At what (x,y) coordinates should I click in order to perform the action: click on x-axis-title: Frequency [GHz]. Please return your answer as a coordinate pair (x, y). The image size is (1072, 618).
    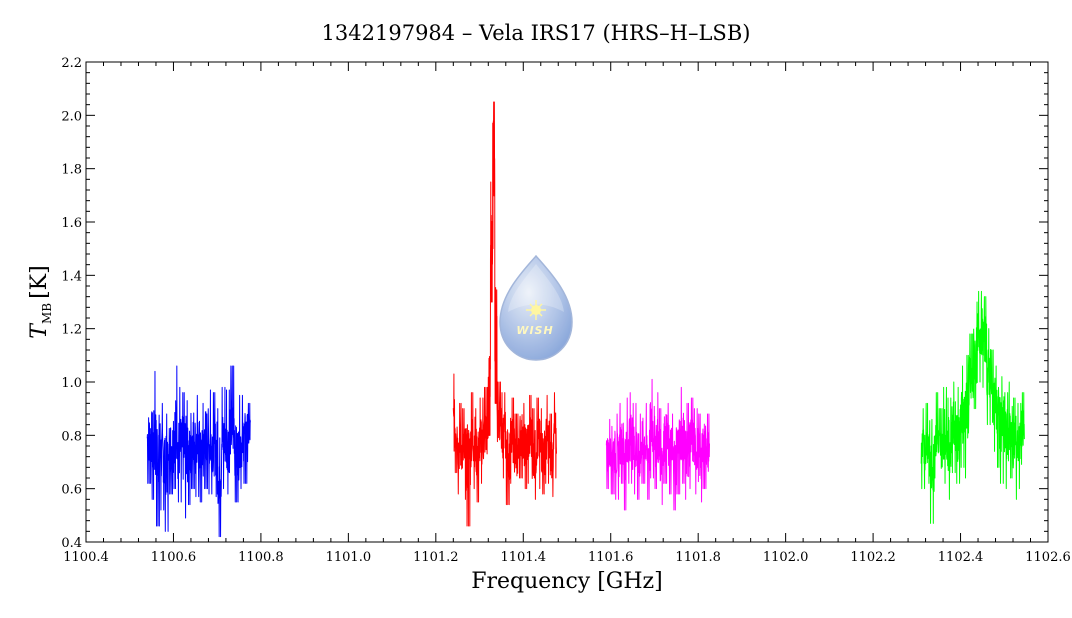
    Looking at the image, I should click on (567, 581).